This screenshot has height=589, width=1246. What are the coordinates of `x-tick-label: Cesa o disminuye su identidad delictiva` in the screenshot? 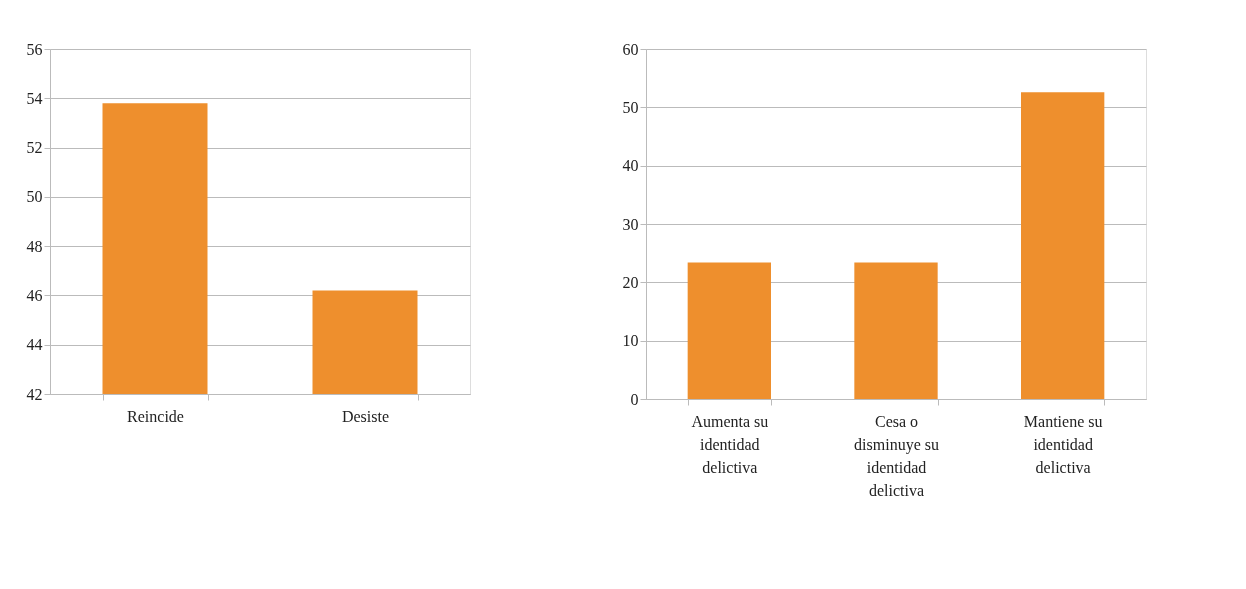 It's located at (896, 455).